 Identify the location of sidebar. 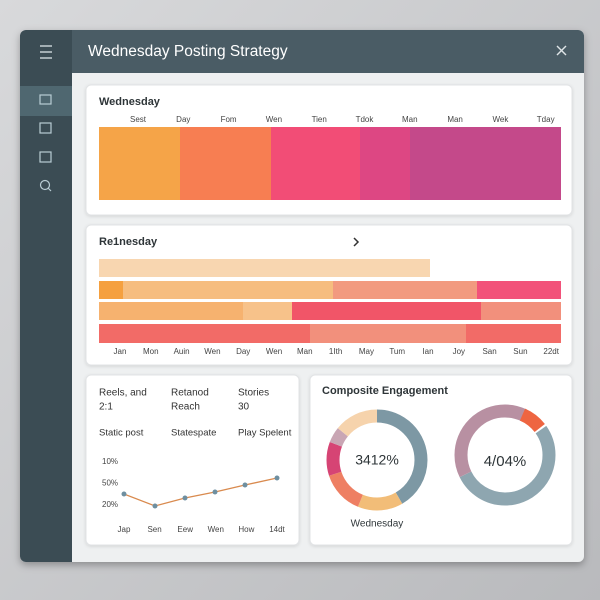
(46, 296).